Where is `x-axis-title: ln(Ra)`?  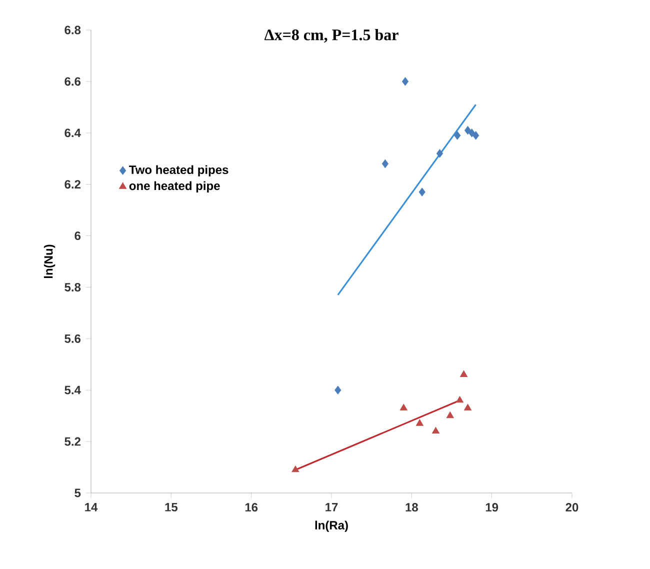
x-axis-title: ln(Ra) is located at coordinates (331, 526).